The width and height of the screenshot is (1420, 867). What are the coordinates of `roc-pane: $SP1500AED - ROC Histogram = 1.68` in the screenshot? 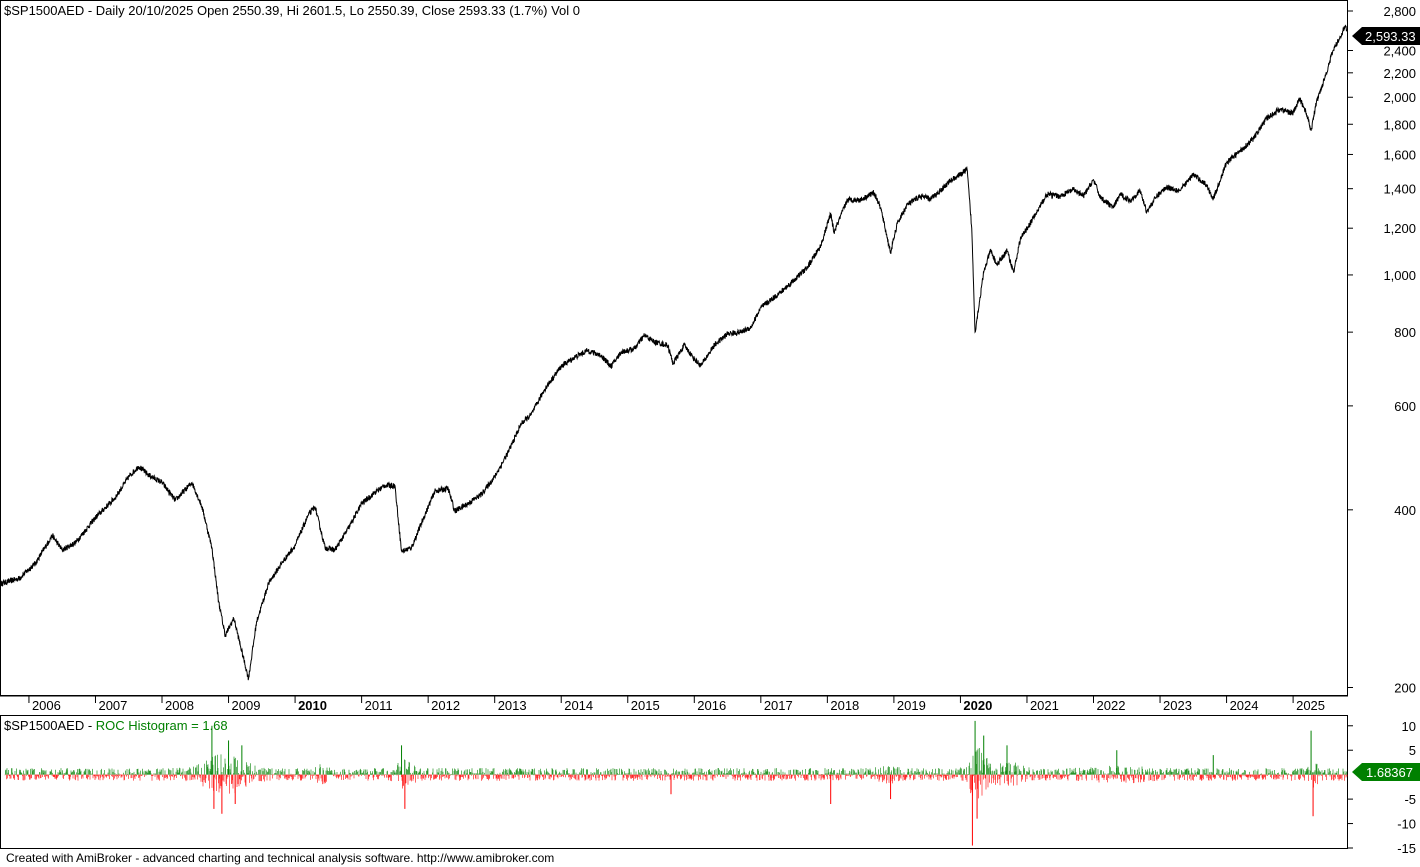 It's located at (674, 782).